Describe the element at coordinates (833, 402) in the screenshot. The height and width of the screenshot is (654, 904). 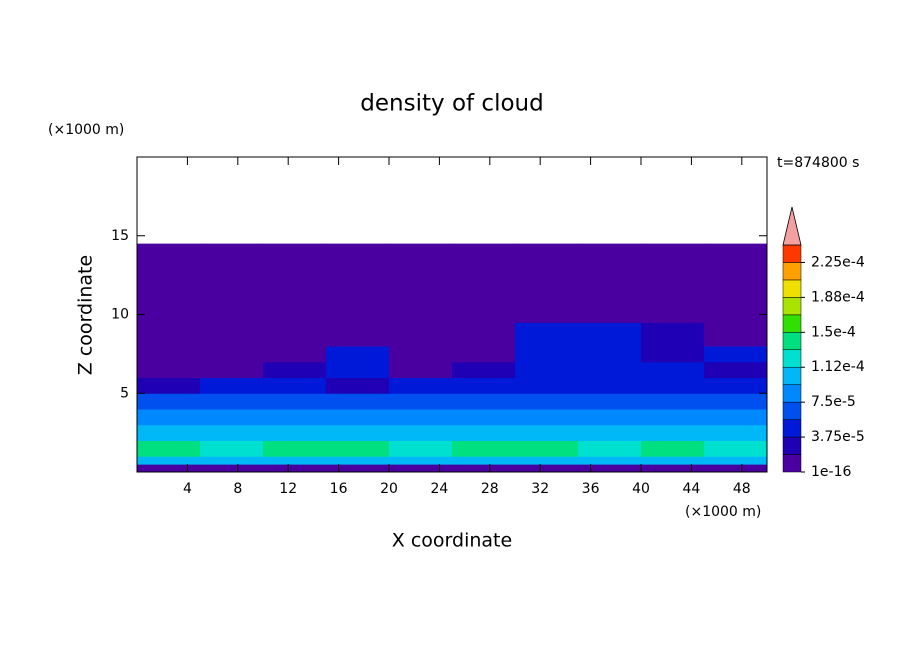
I see `colorbar-label: 7.5e-5` at that location.